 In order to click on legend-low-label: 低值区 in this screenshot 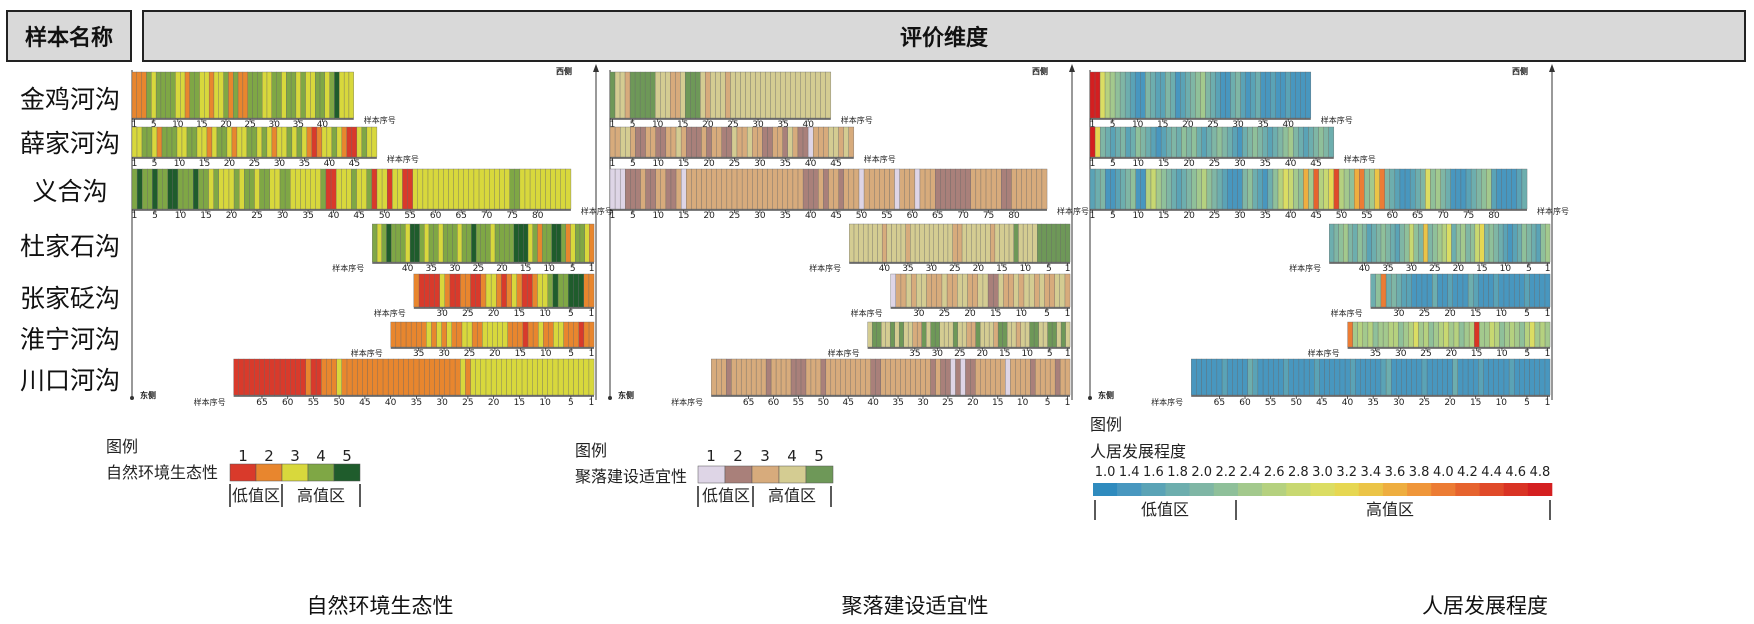, I will do `click(726, 495)`.